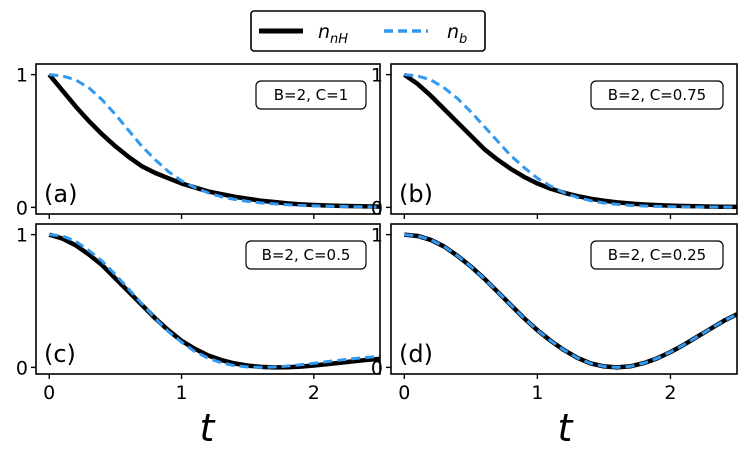  What do you see at coordinates (314, 393) in the screenshot?
I see `panel-3-x-tick-label-2: 2` at bounding box center [314, 393].